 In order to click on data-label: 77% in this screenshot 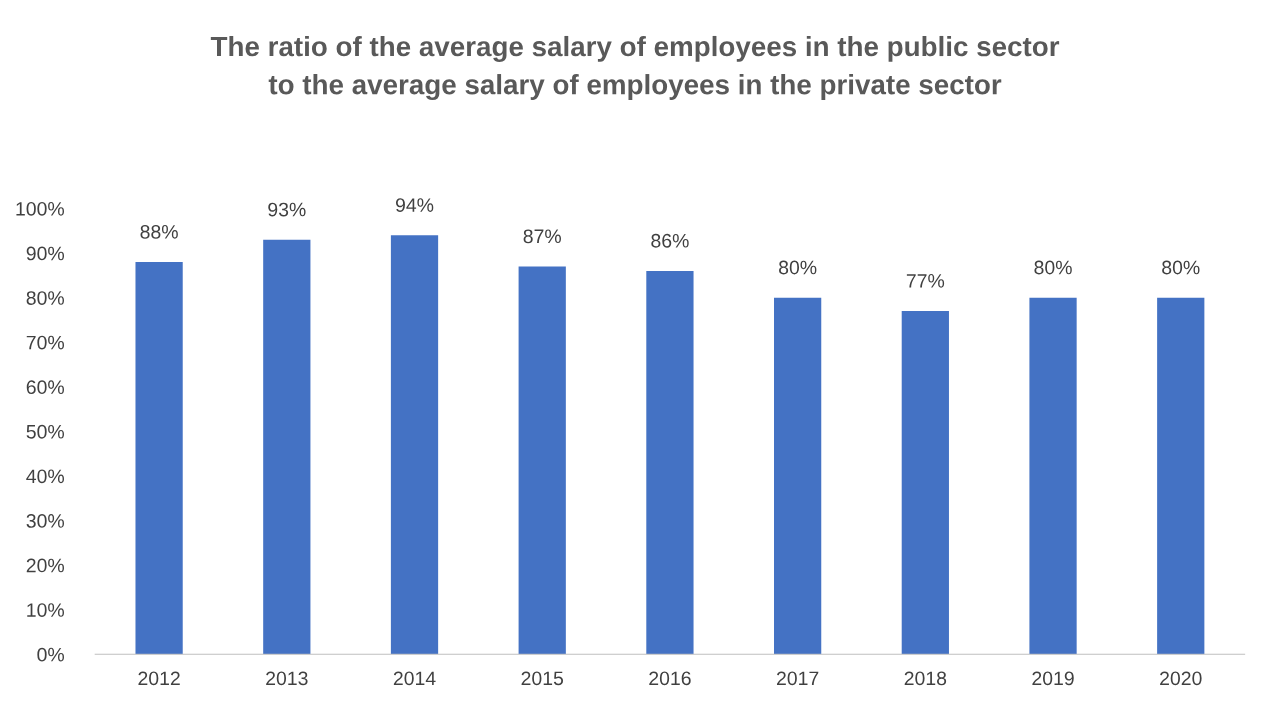, I will do `click(925, 281)`.